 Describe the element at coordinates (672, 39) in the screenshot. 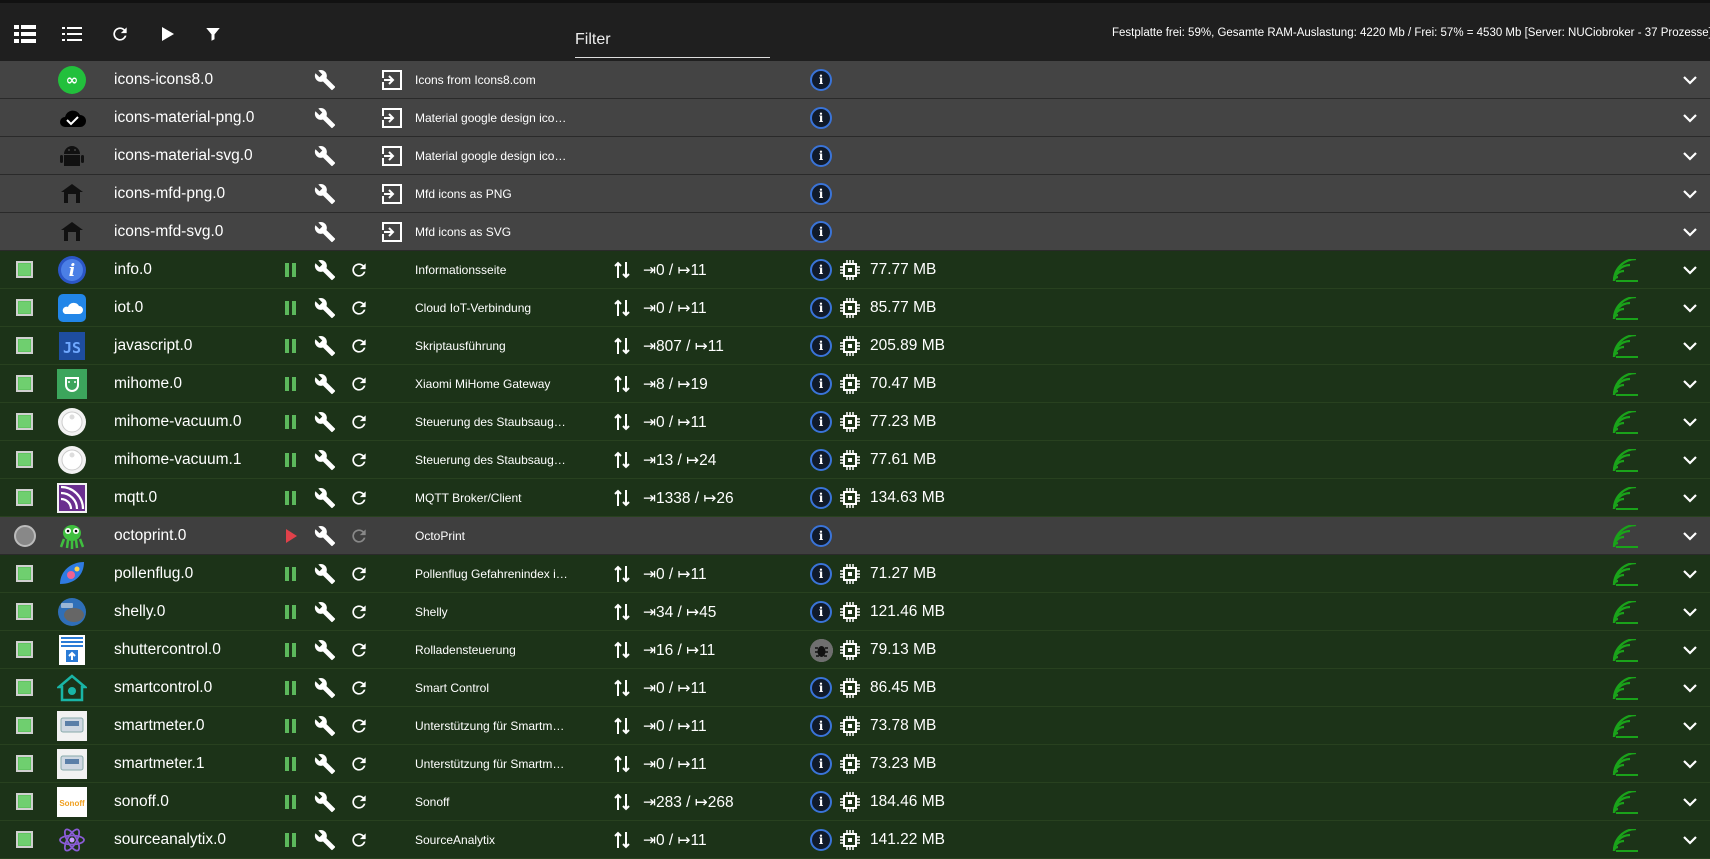

I see `filter-input` at that location.